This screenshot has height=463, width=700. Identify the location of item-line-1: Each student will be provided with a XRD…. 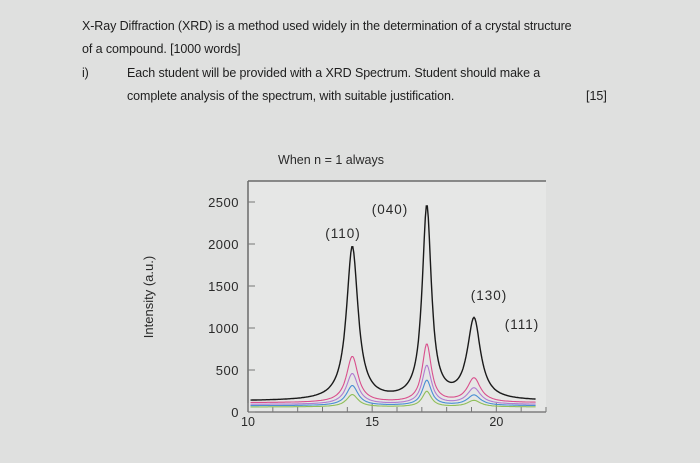
(334, 73).